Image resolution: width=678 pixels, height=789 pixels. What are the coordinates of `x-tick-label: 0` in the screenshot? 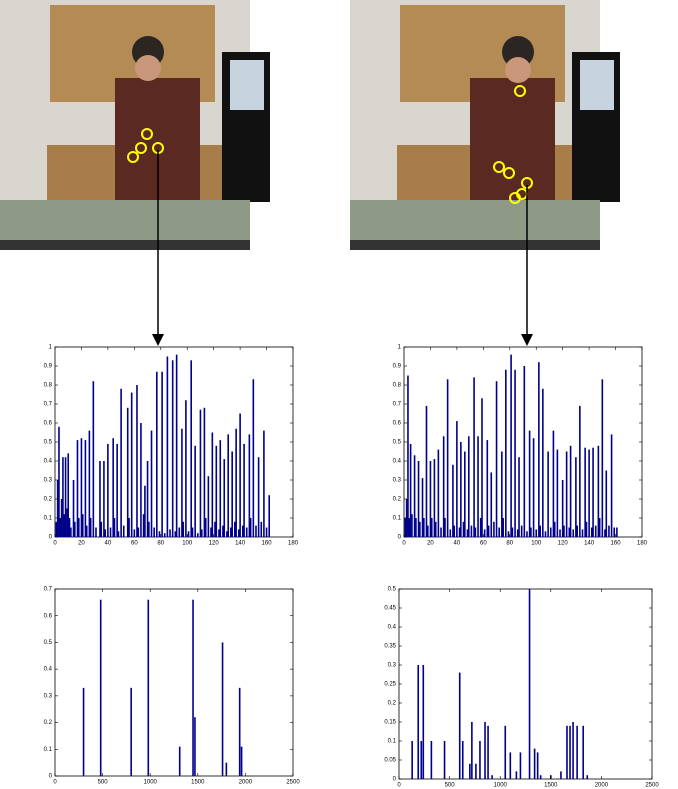 It's located at (55, 783).